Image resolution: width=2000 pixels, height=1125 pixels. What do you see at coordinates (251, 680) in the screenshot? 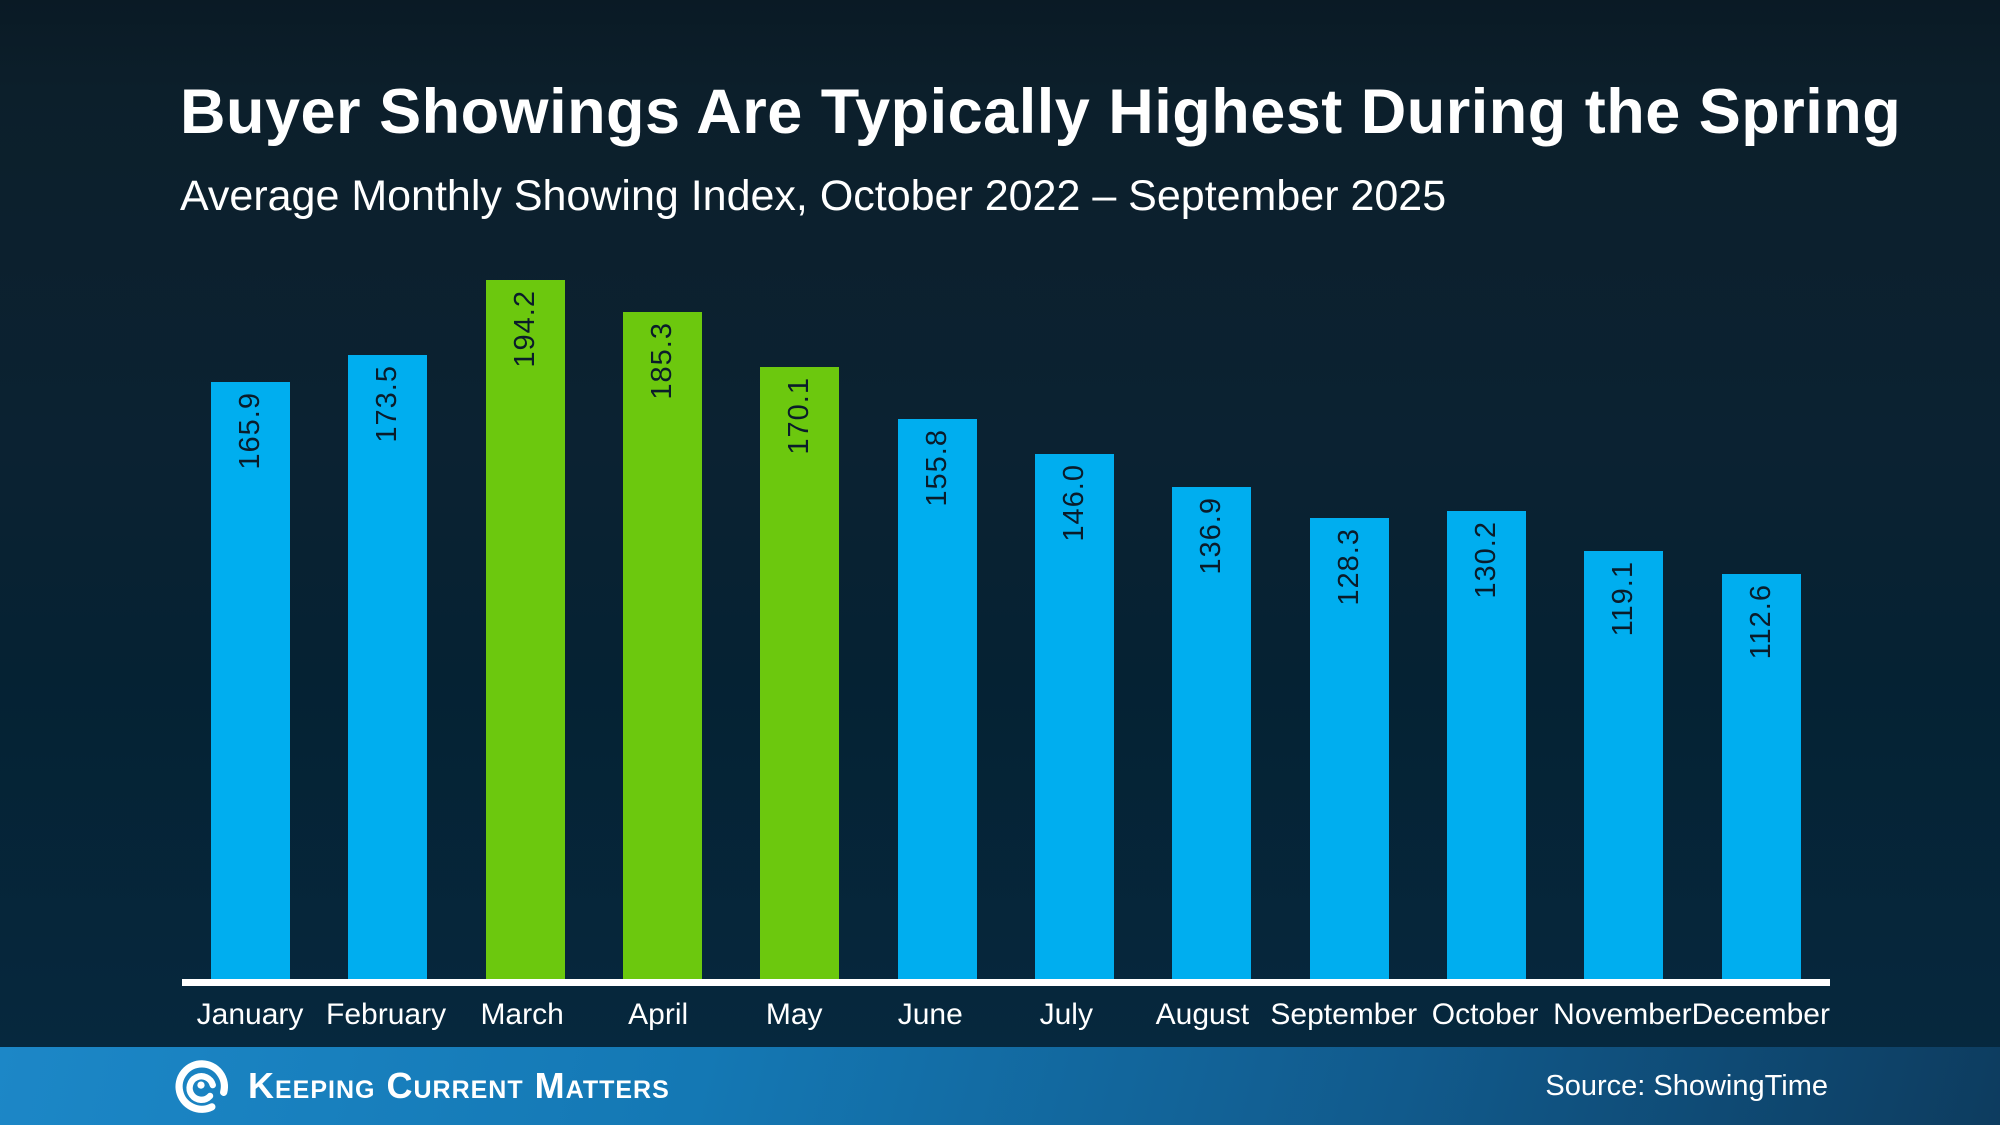
I see `bar-january: 165.9` at bounding box center [251, 680].